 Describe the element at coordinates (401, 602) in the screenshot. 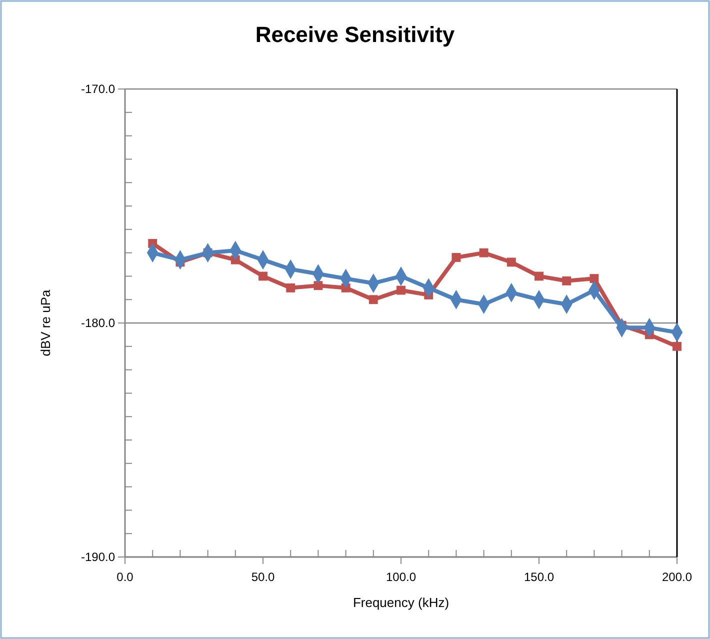

I see `x-axis-title: Frequency (kHz)` at that location.